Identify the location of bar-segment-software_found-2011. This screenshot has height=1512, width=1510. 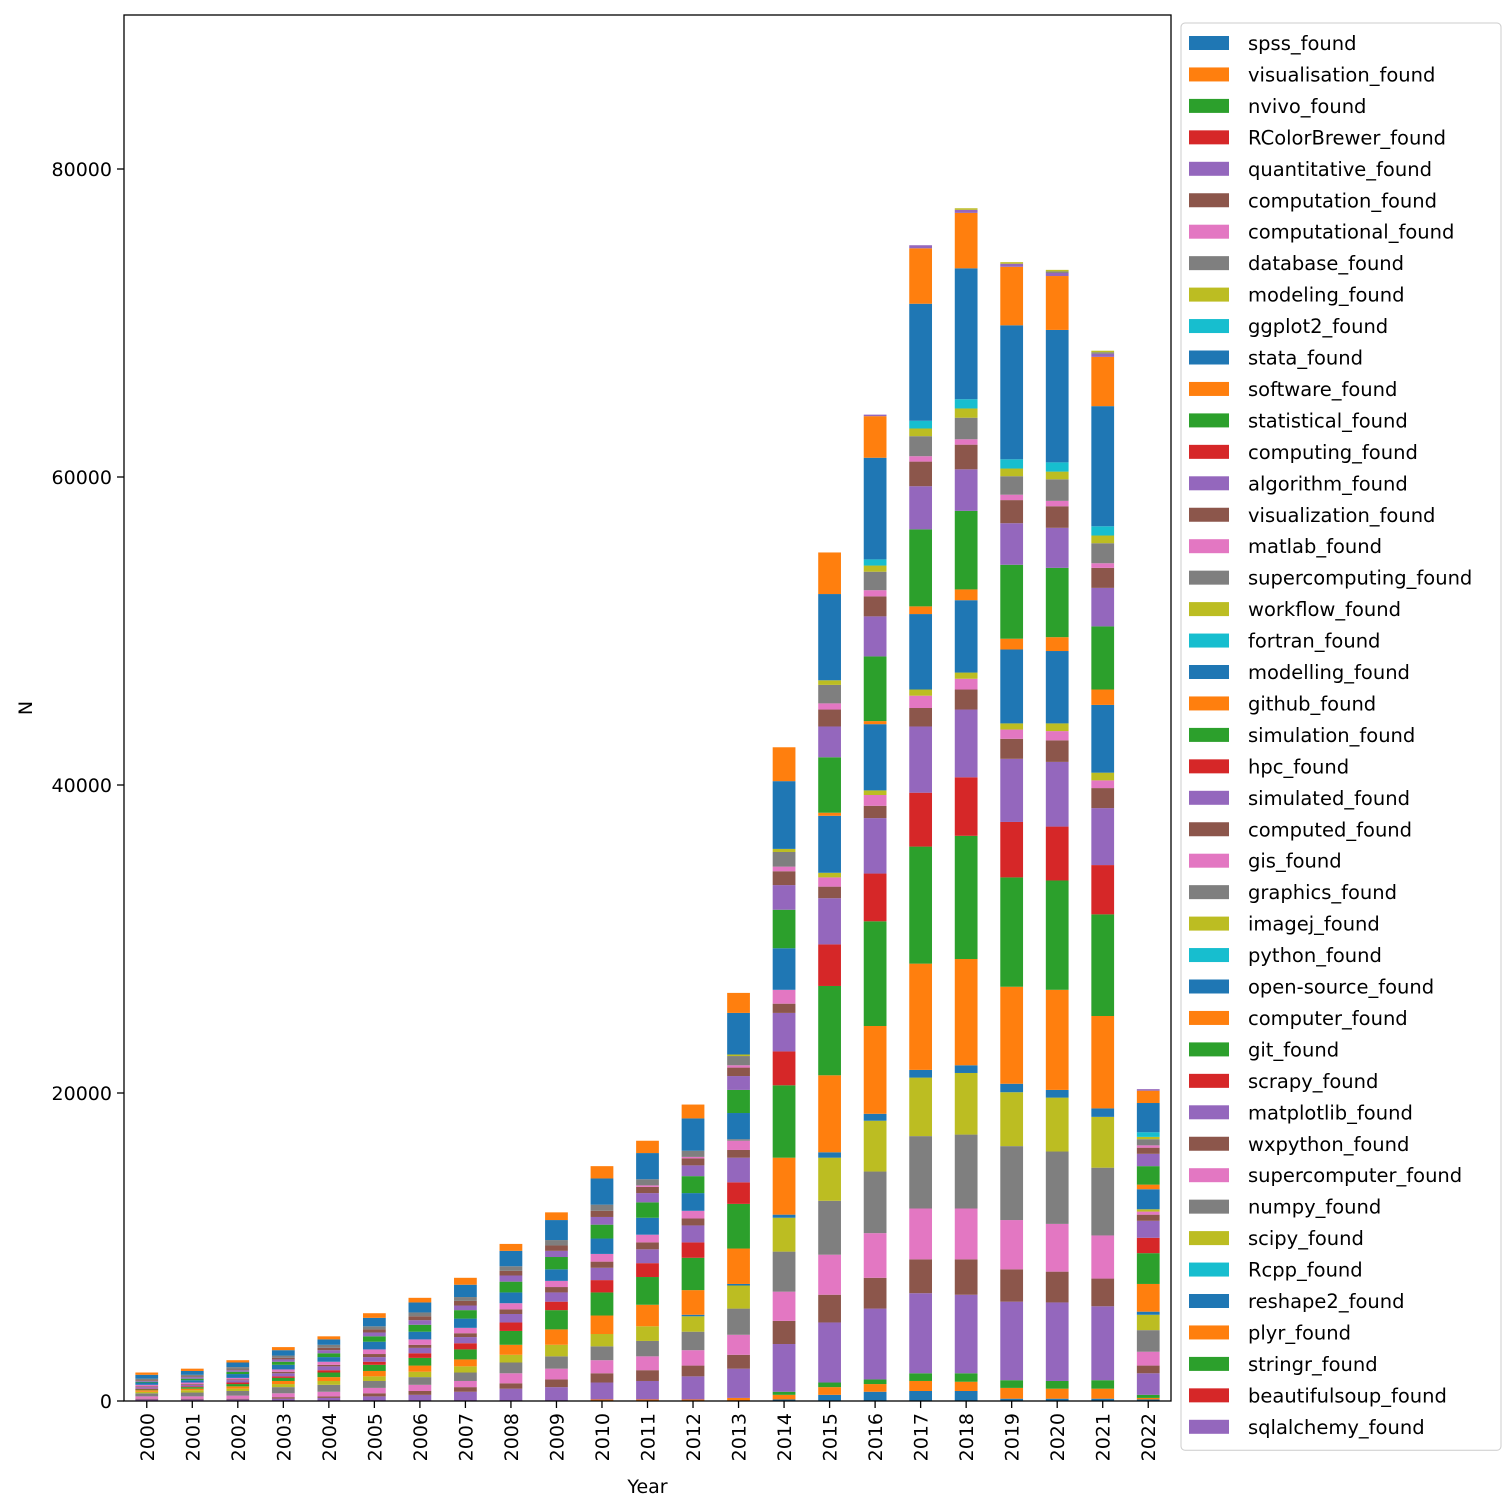
(647, 1315).